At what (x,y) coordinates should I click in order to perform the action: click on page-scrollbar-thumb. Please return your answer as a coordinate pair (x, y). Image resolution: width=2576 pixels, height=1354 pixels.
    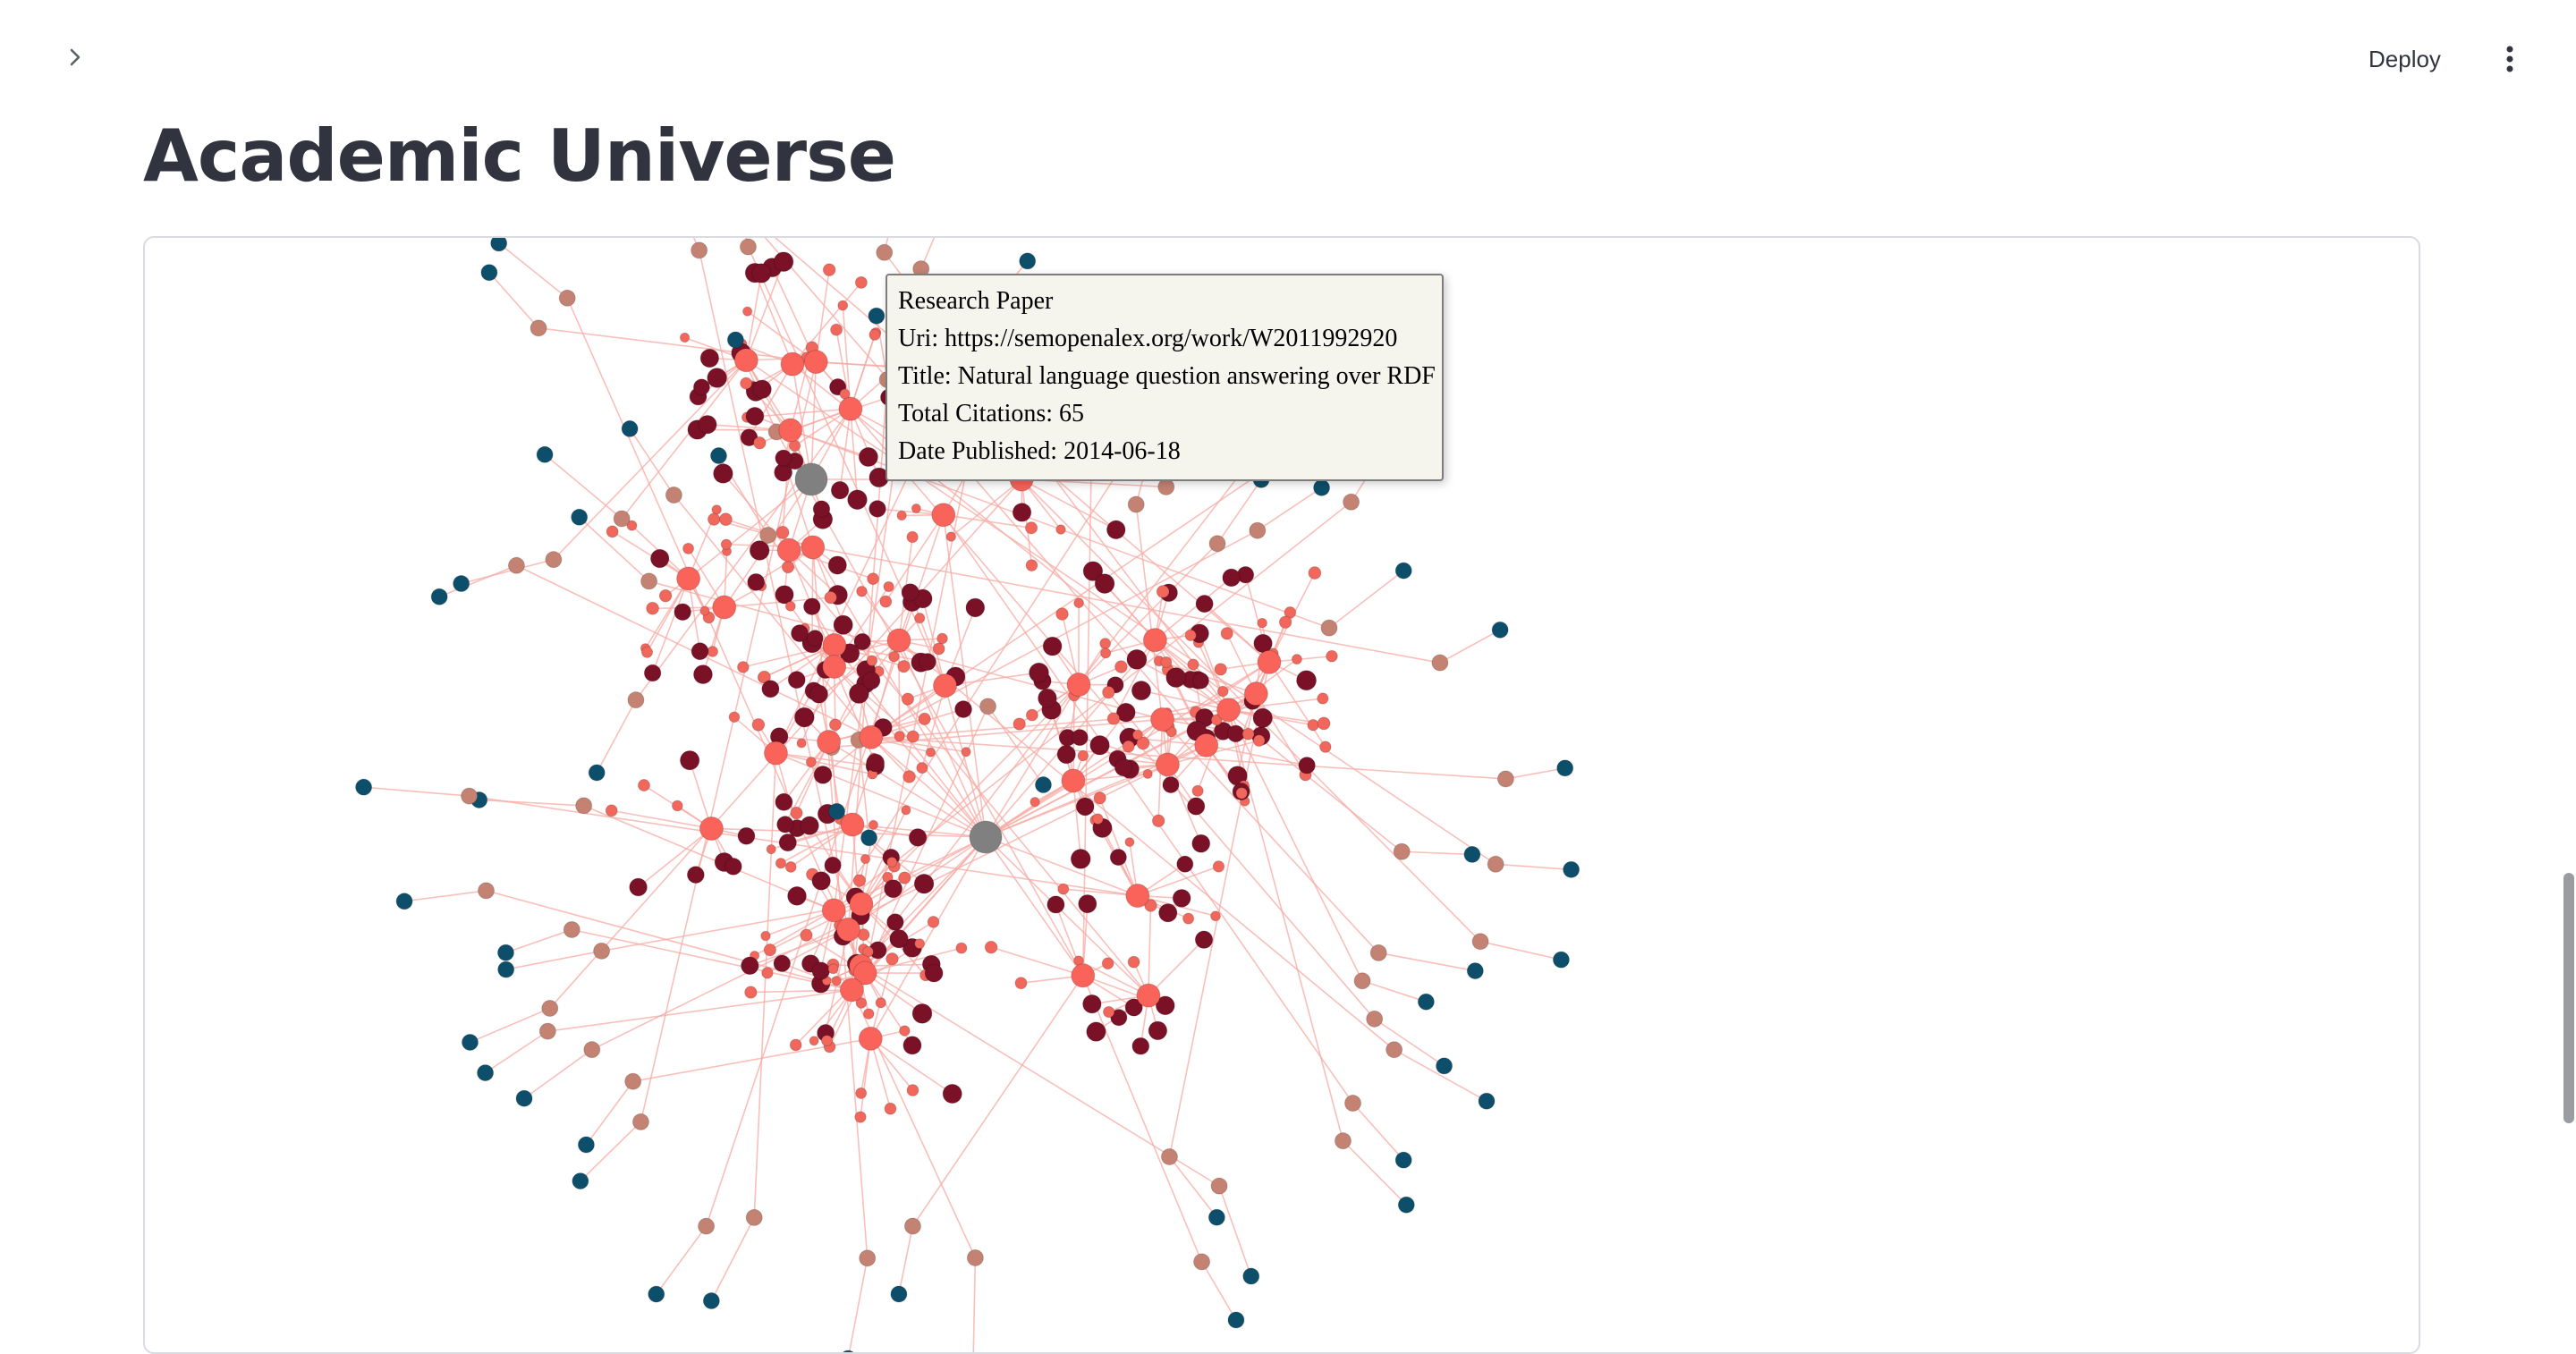
    Looking at the image, I should click on (2568, 998).